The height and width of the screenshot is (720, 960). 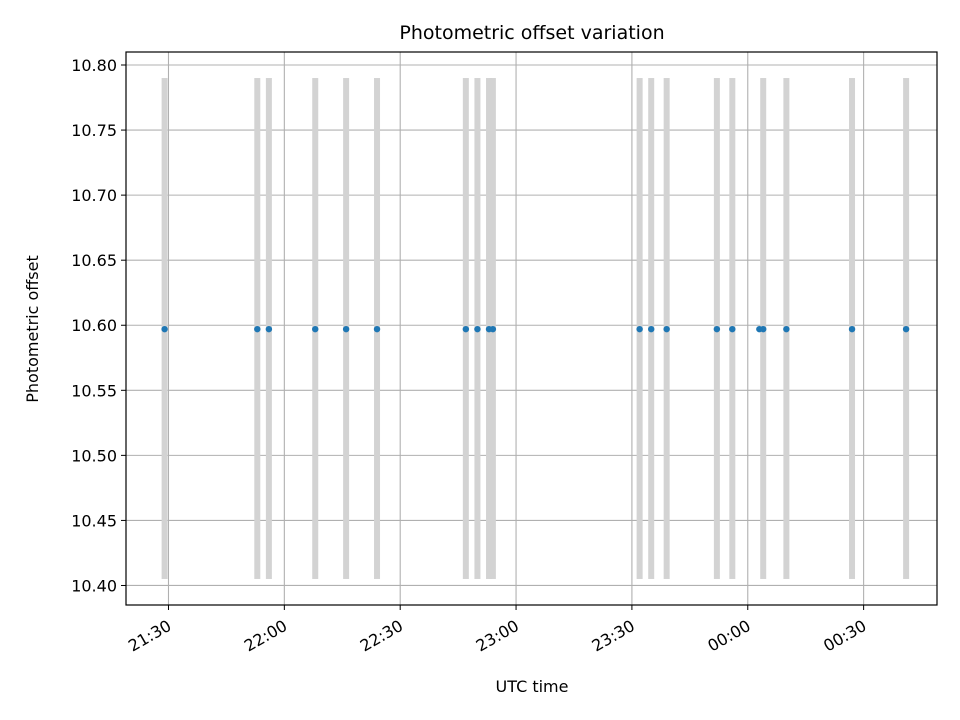 What do you see at coordinates (94, 585) in the screenshot?
I see `y-tick-label: 10.40` at bounding box center [94, 585].